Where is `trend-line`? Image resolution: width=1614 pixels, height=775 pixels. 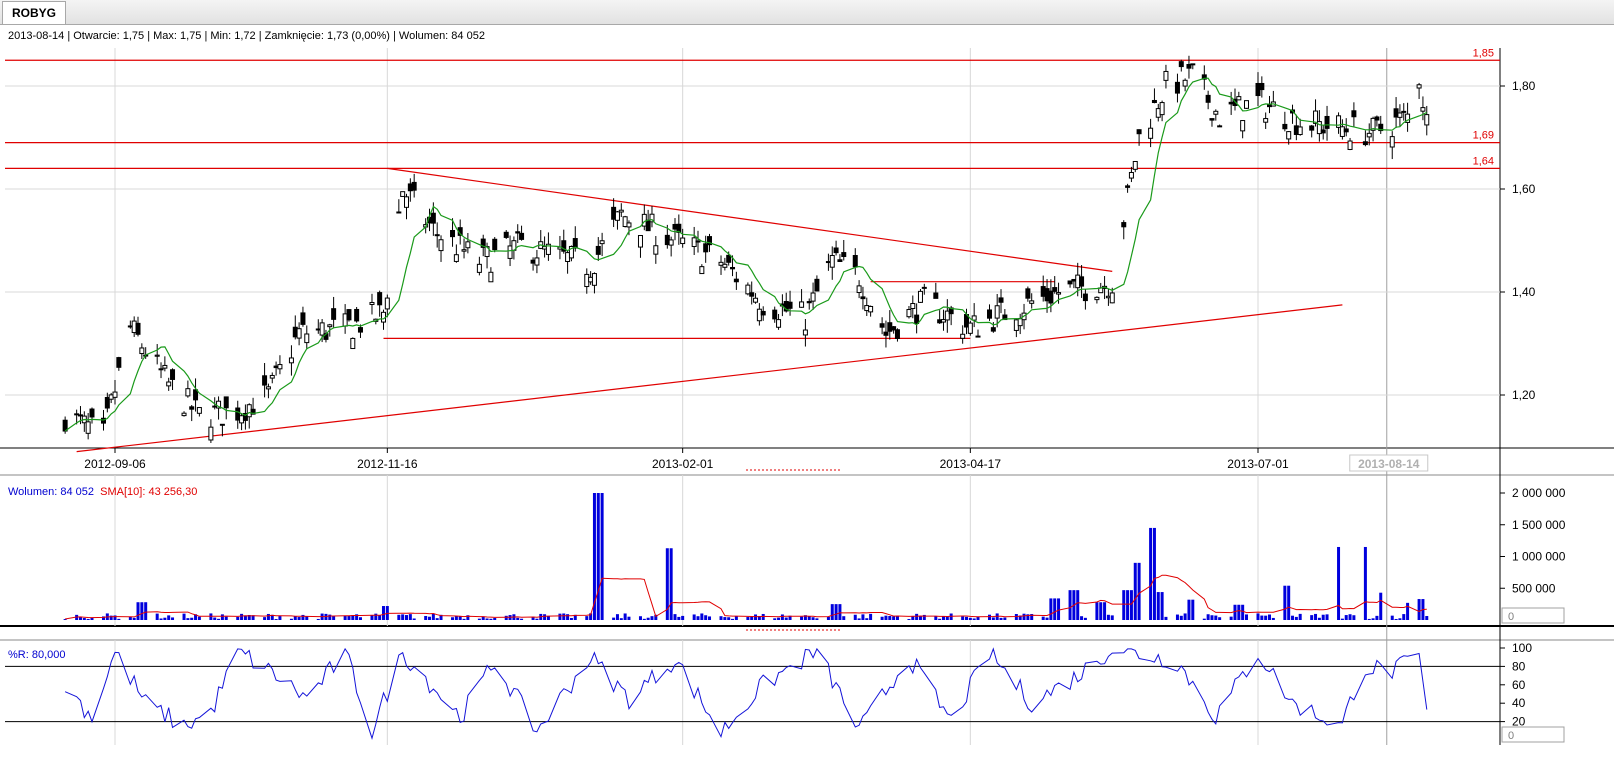
trend-line is located at coordinates (750, 219).